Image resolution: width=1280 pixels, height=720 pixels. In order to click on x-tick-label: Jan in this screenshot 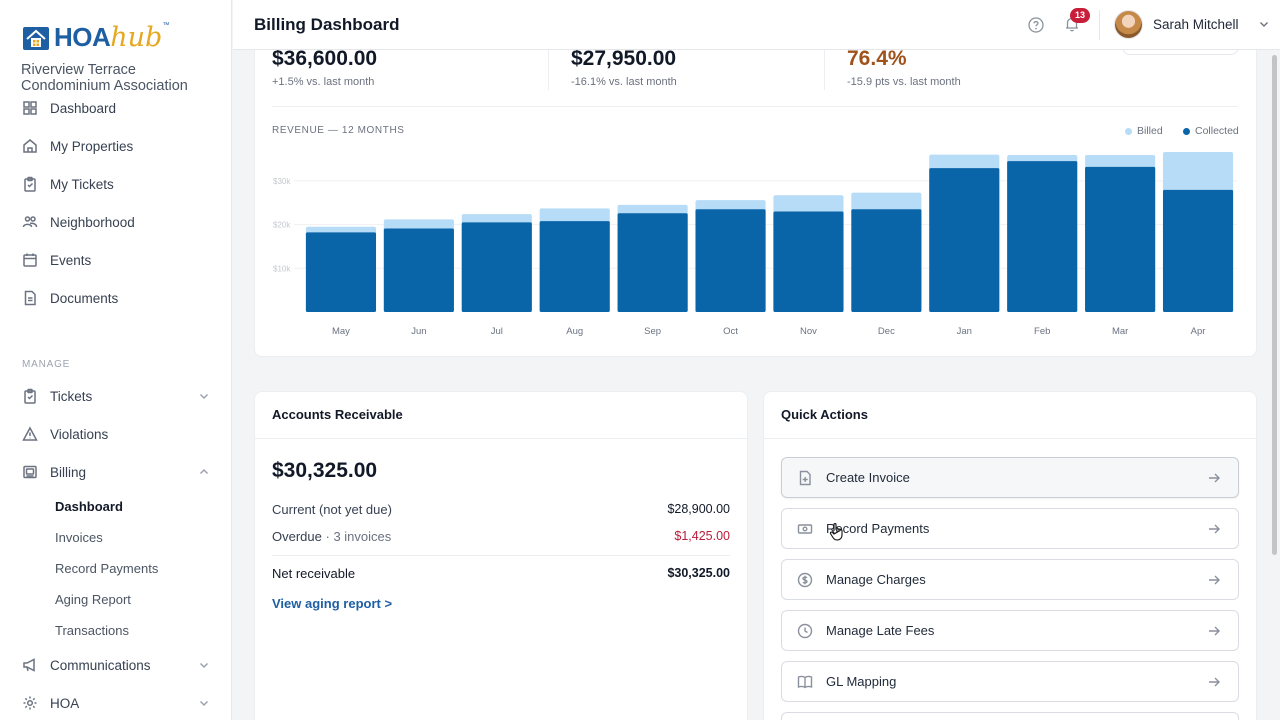, I will do `click(964, 331)`.